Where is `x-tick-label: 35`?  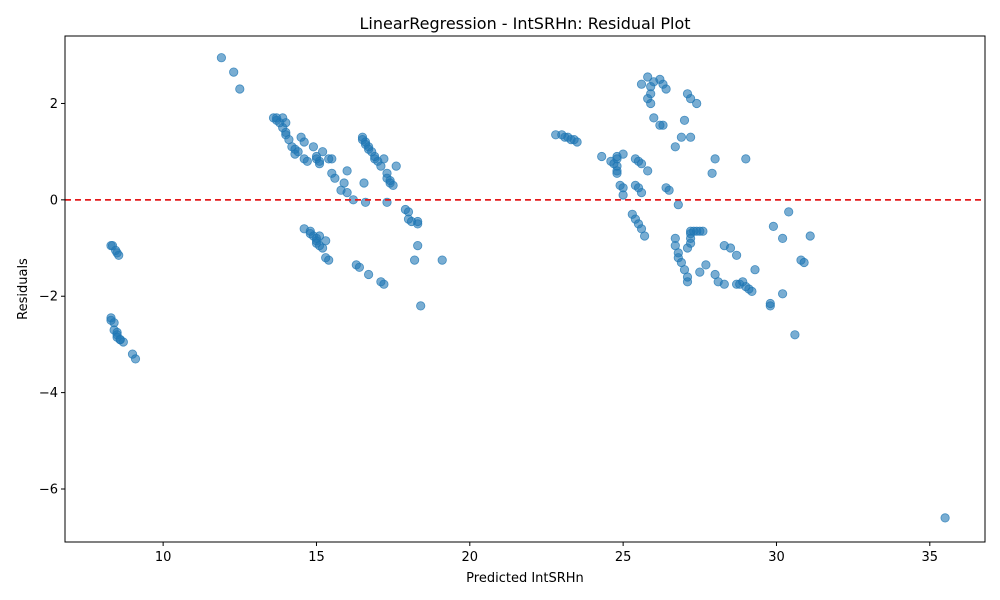
x-tick-label: 35 is located at coordinates (930, 557).